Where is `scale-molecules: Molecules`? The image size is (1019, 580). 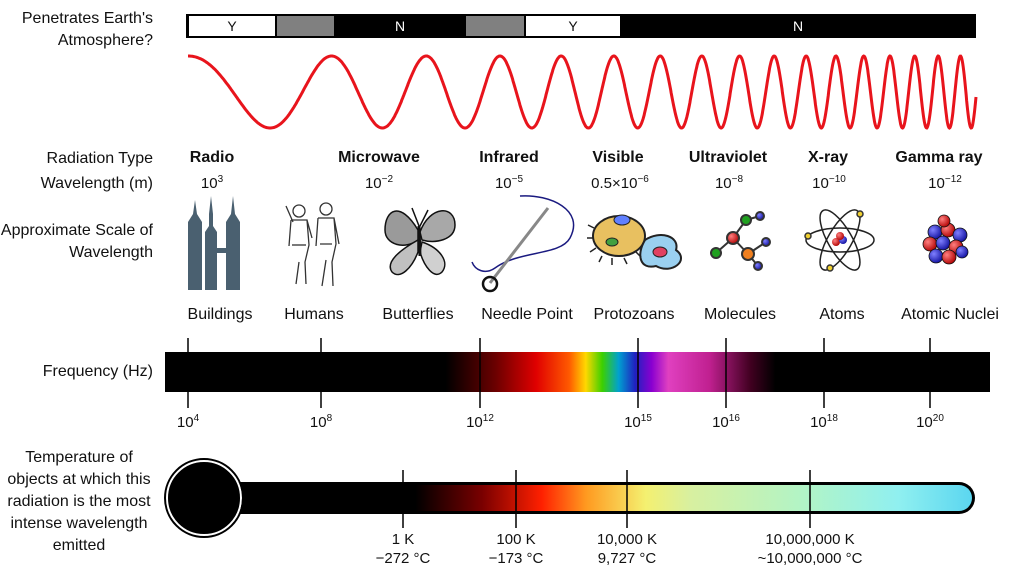 scale-molecules: Molecules is located at coordinates (740, 314).